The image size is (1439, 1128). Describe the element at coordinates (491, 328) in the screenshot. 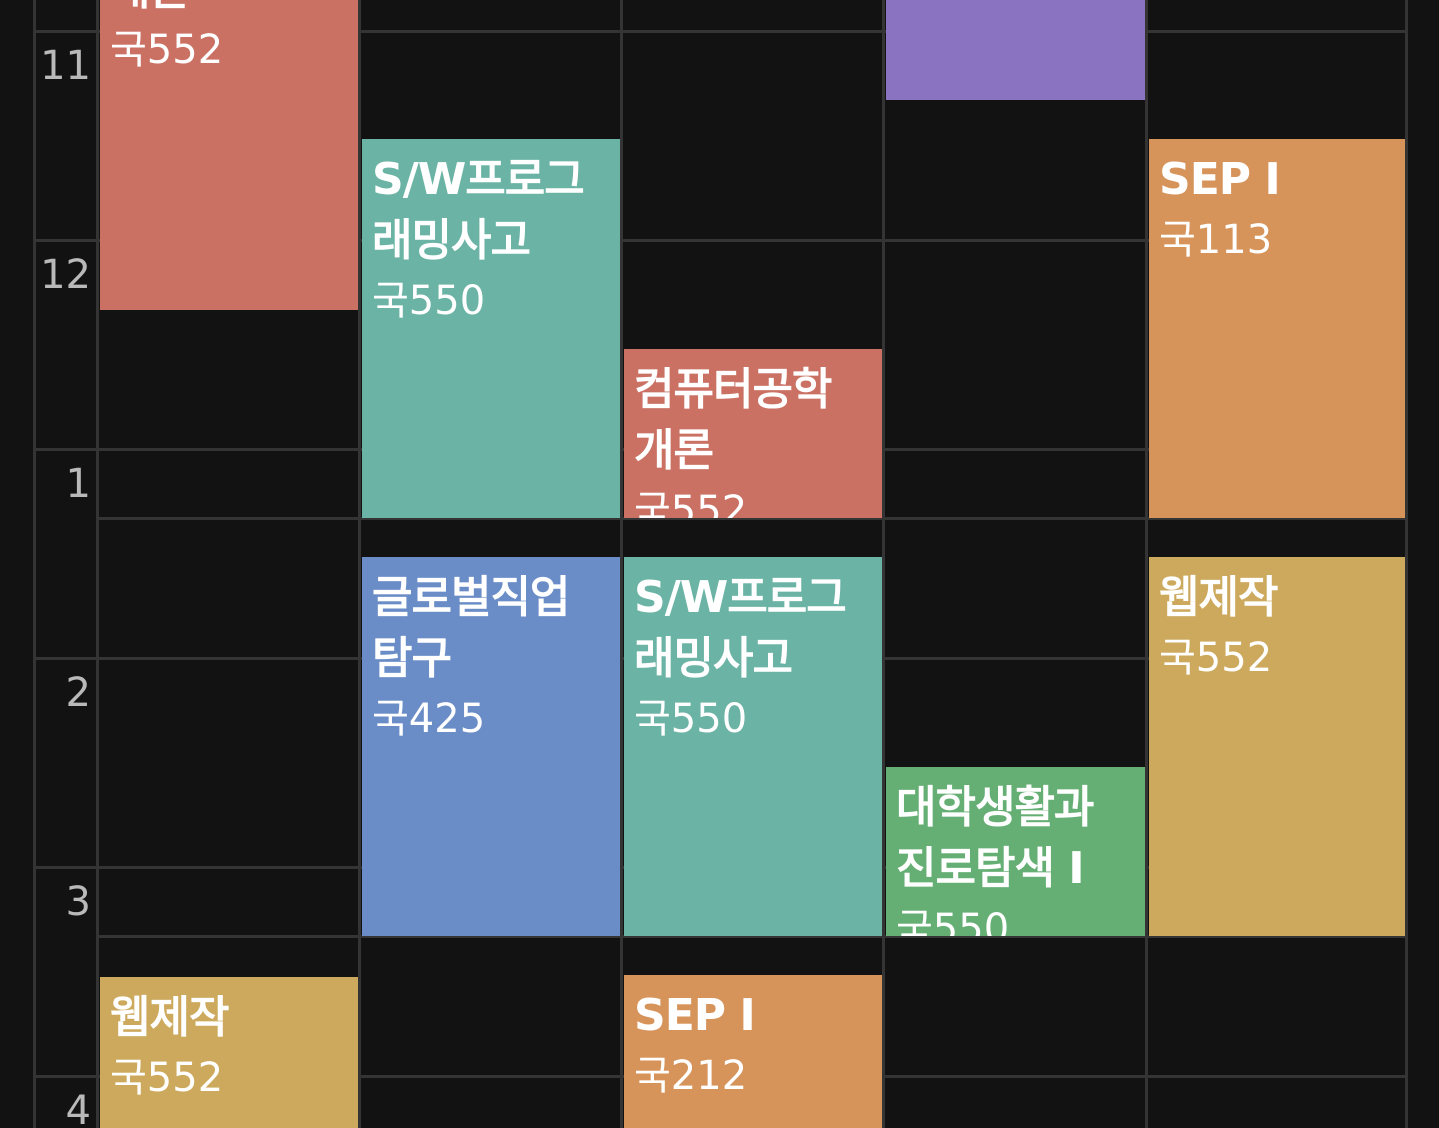

I see `course-block-sw-tue: S/W프로그 래밍사고 국550` at that location.